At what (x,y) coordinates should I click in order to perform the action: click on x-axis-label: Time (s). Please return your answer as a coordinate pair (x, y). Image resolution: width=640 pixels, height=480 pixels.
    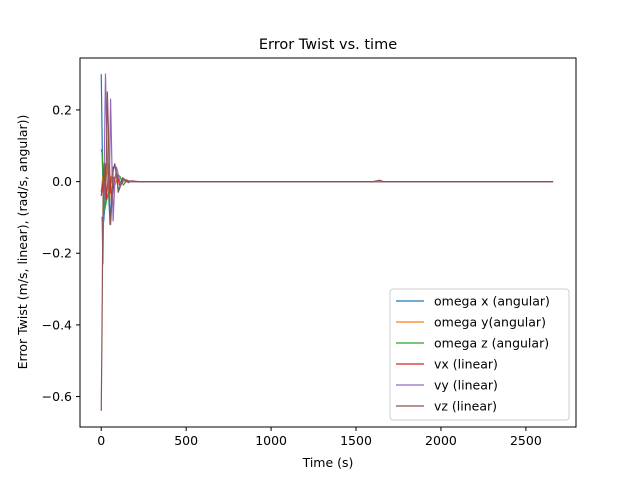
    Looking at the image, I should click on (328, 462).